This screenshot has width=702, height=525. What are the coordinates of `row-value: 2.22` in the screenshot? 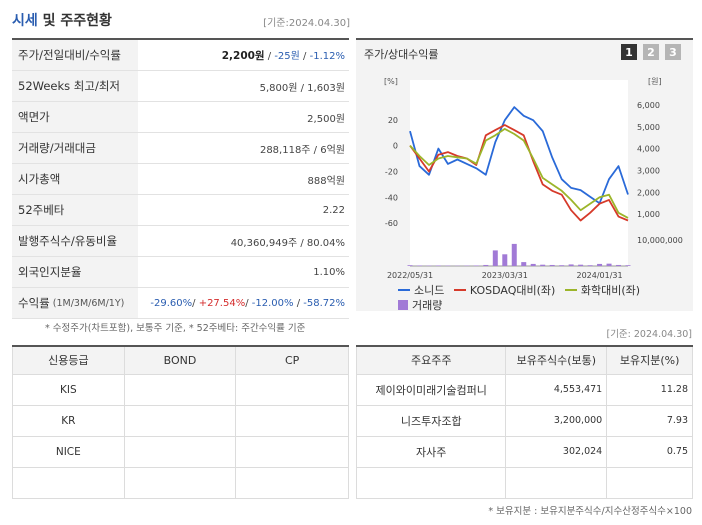 It's located at (333, 210).